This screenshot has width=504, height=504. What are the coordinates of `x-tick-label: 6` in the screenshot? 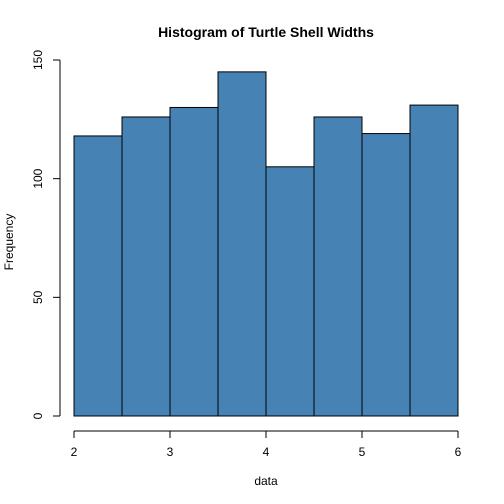 It's located at (458, 452).